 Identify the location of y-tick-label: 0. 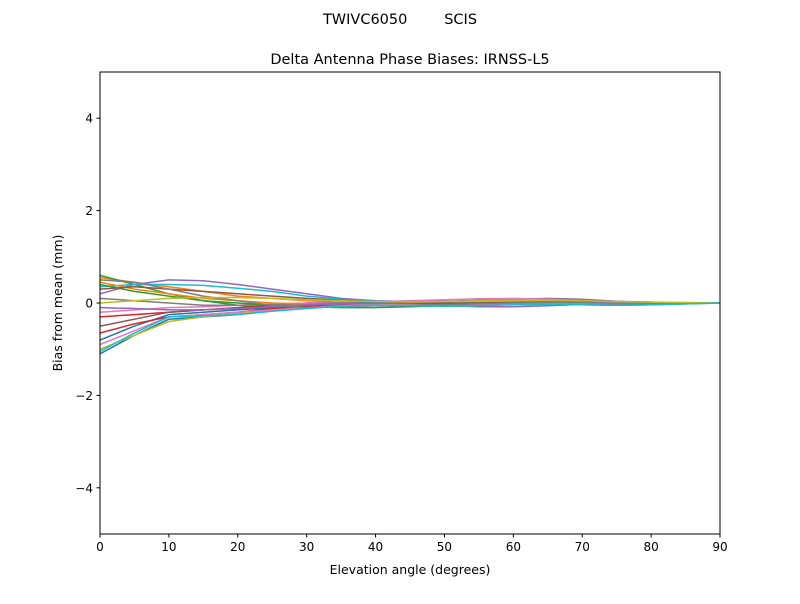
(89, 304).